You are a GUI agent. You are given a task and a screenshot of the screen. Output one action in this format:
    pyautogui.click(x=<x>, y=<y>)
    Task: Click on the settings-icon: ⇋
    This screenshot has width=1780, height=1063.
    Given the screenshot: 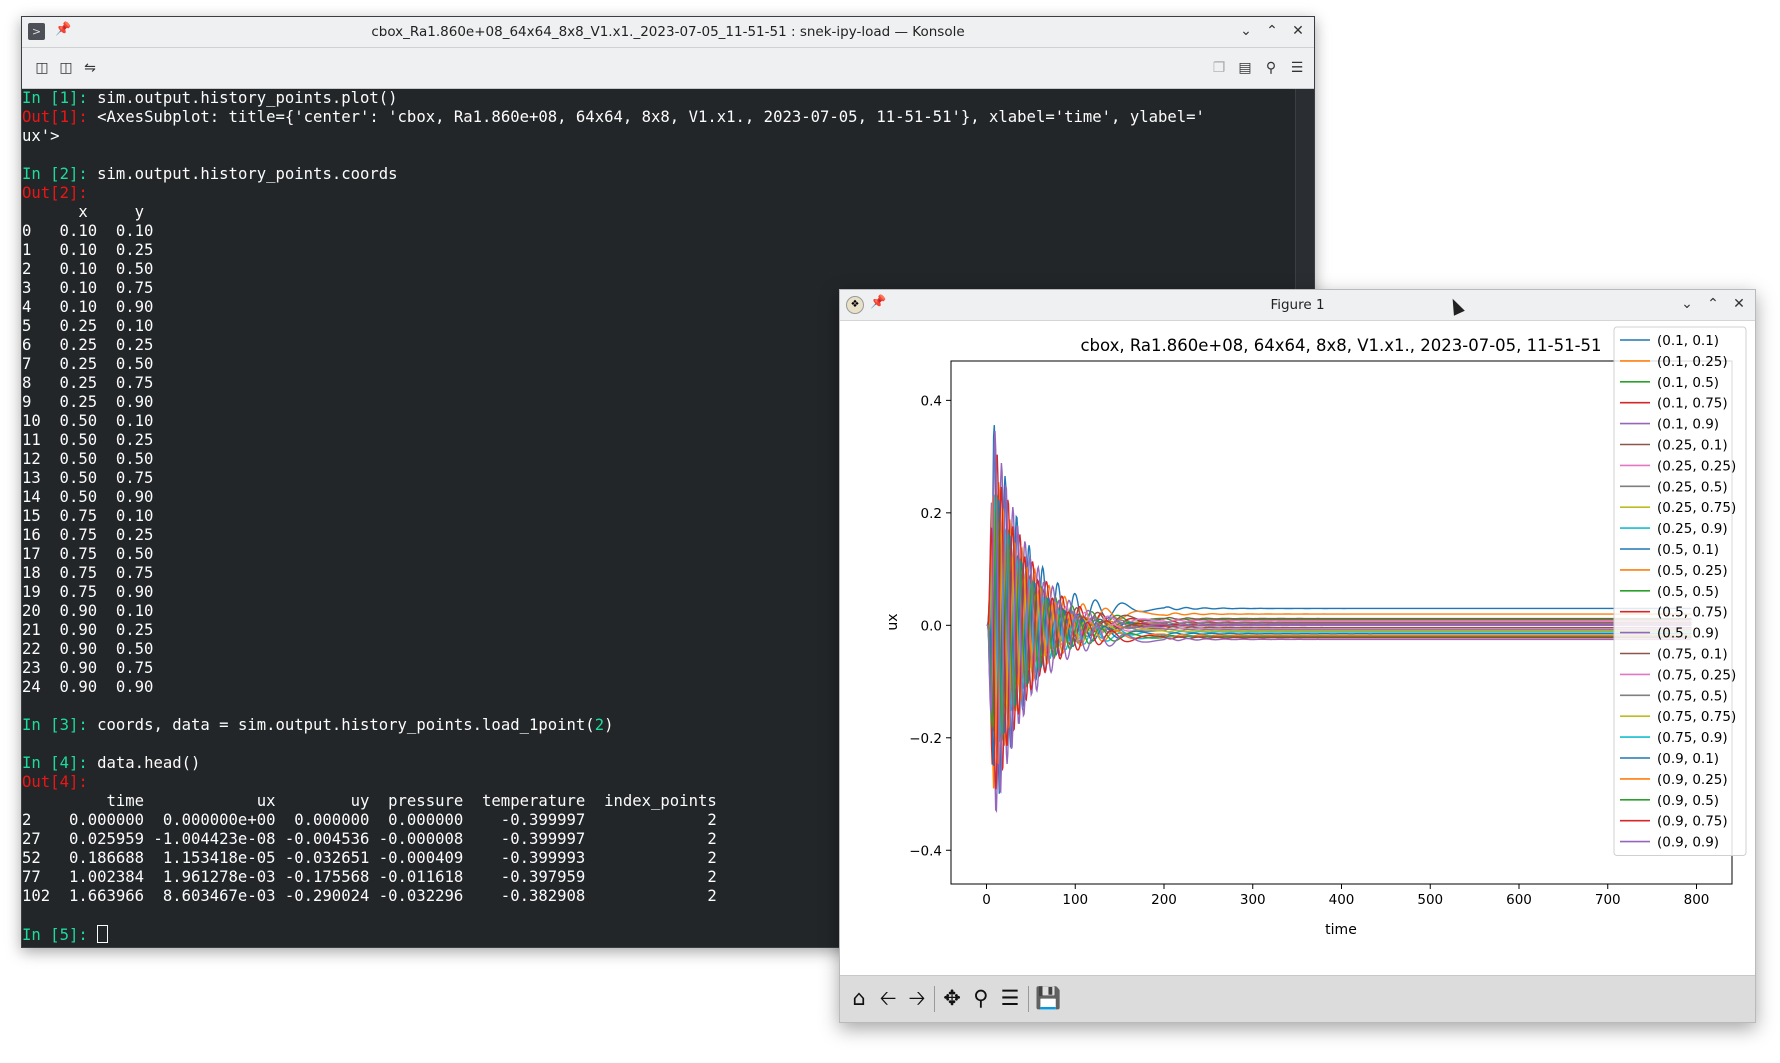 What is the action you would take?
    pyautogui.click(x=90, y=68)
    